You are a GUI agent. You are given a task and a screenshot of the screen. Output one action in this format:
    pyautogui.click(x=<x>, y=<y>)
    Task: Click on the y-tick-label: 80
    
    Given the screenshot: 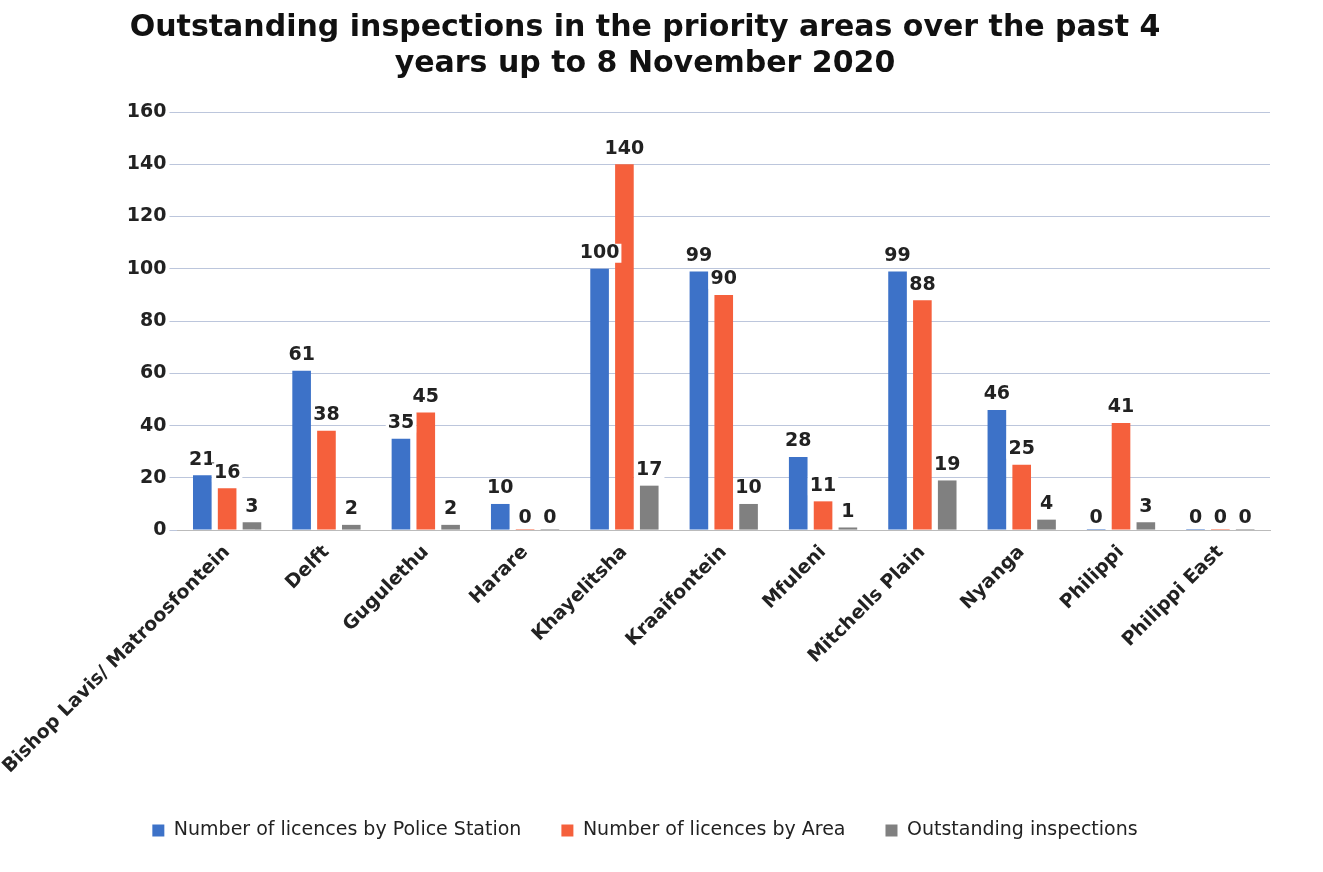 What is the action you would take?
    pyautogui.click(x=153, y=318)
    